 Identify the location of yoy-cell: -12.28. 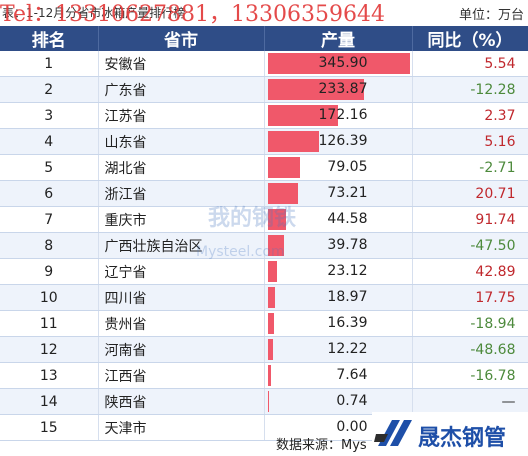
(470, 89).